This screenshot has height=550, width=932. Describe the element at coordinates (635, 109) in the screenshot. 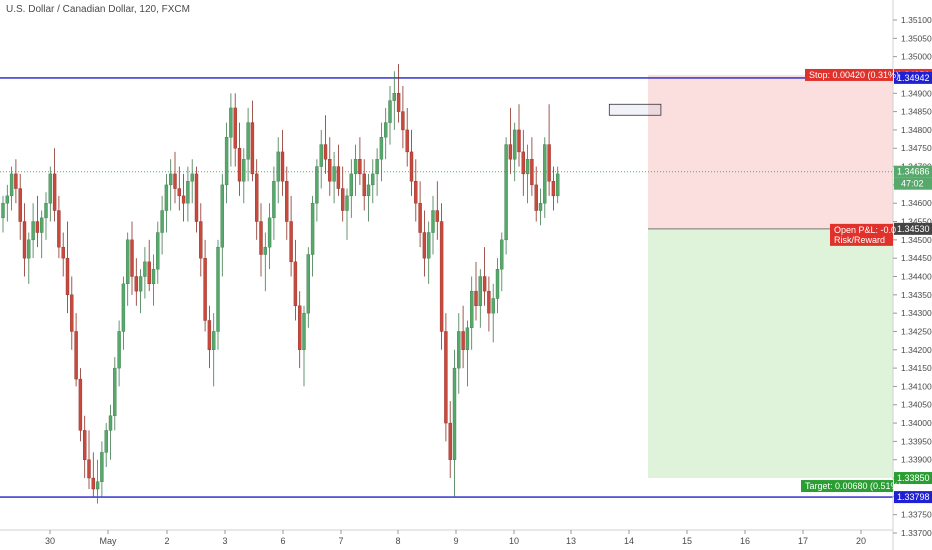

I see `annotation-box` at that location.